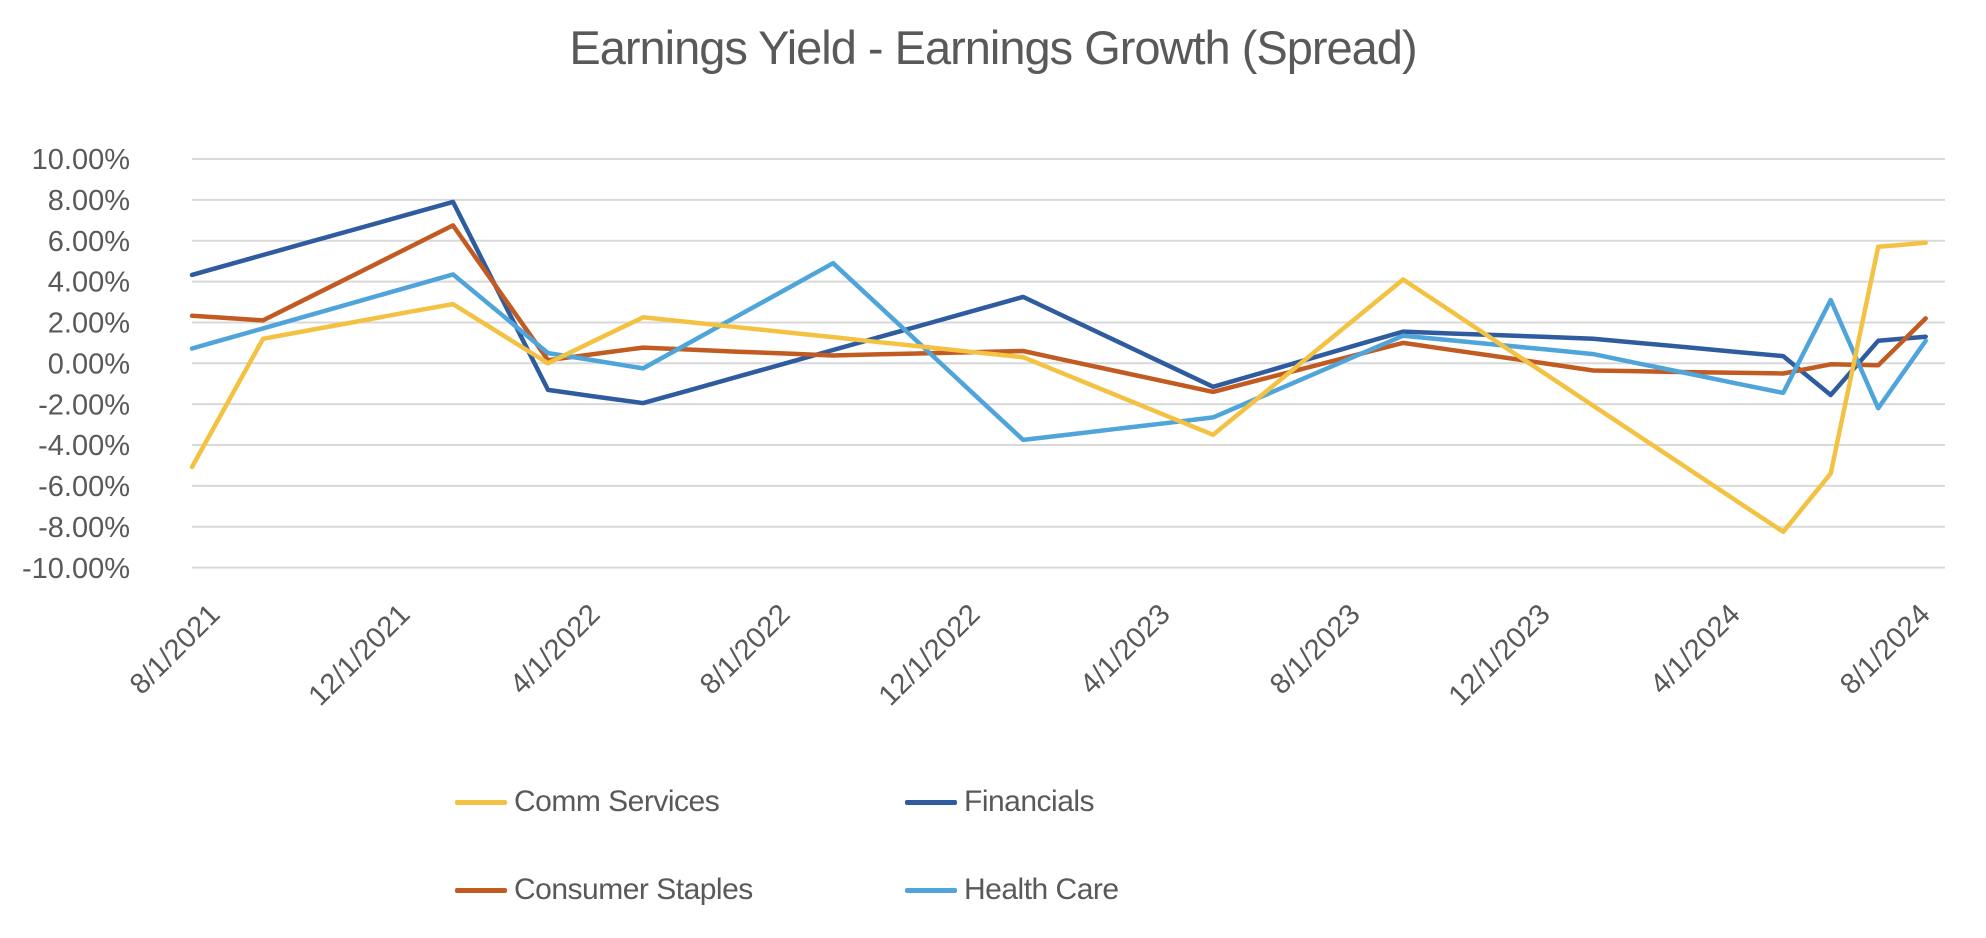  I want to click on y-tick-label: 10.00%, so click(81, 160).